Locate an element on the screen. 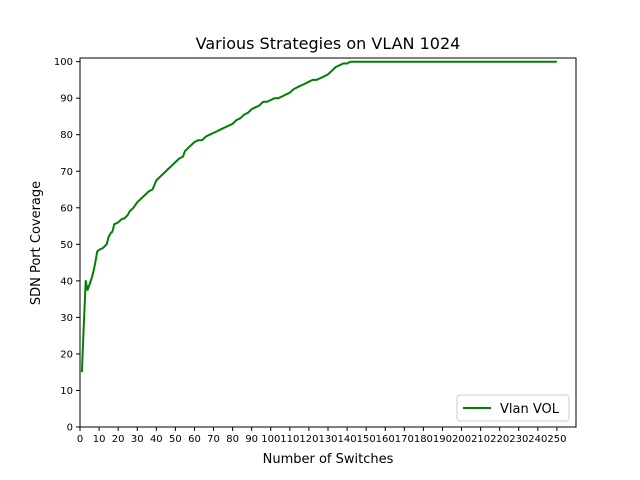 Image resolution: width=640 pixels, height=480 pixels. x-tick-label: 20 is located at coordinates (118, 439).